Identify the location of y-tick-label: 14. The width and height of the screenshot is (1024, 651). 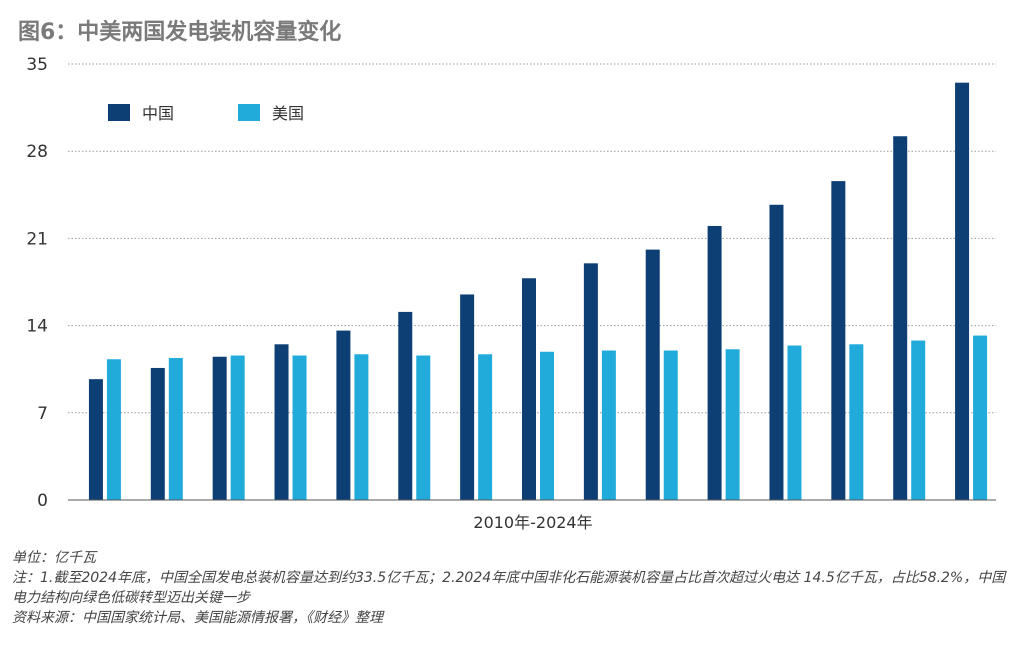
(37, 327).